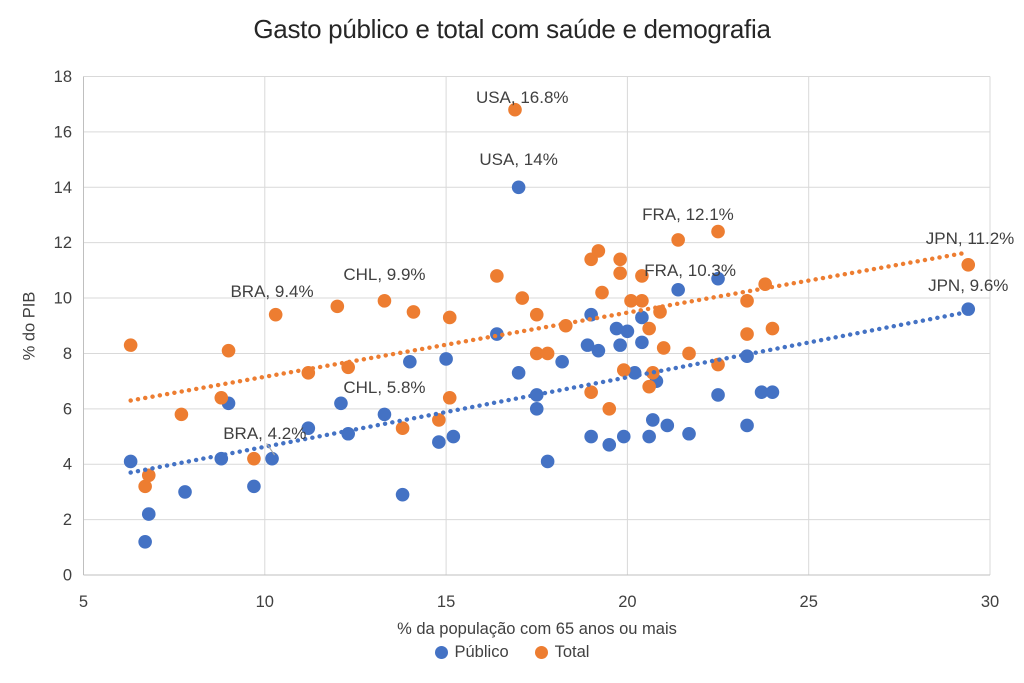 This screenshot has height=683, width=1024. I want to click on y-tick-label: 0, so click(67, 576).